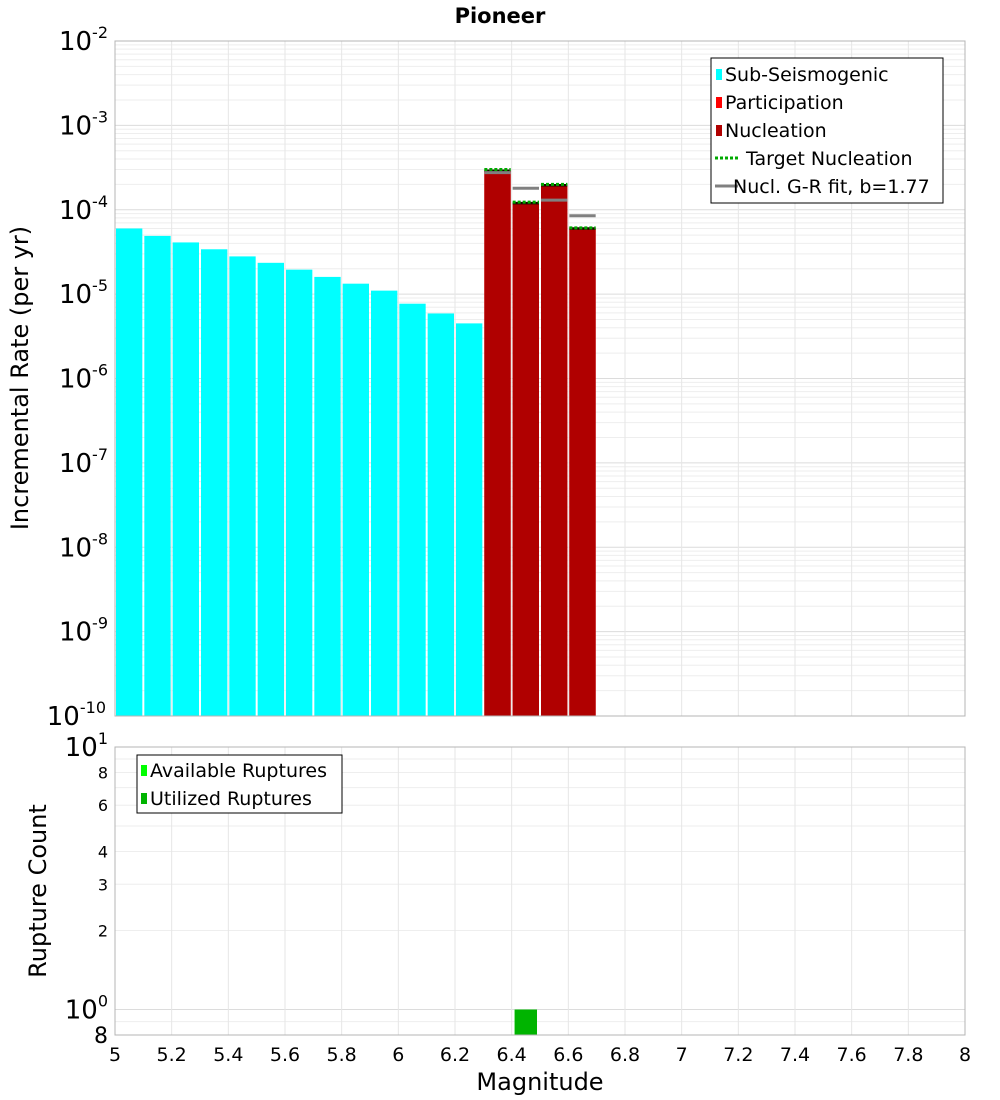 The image size is (1000, 1100). I want to click on legend-label: Nucleation, so click(776, 131).